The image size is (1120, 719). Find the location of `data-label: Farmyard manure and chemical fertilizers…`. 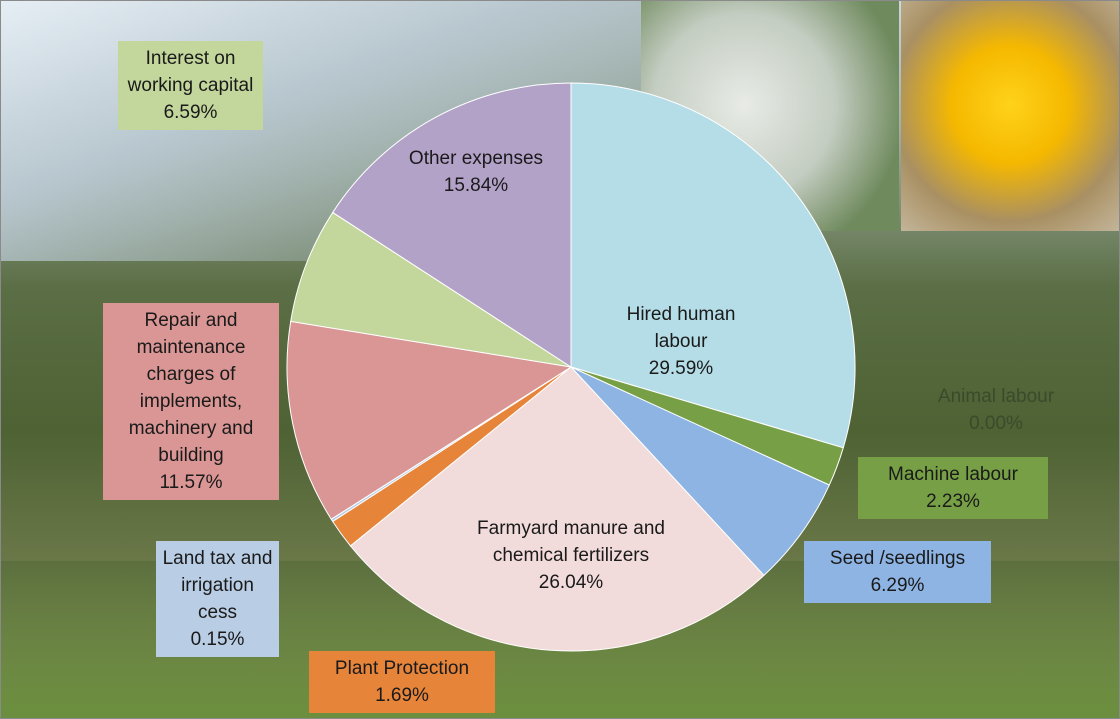

data-label: Farmyard manure and chemical fertilizers… is located at coordinates (571, 555).